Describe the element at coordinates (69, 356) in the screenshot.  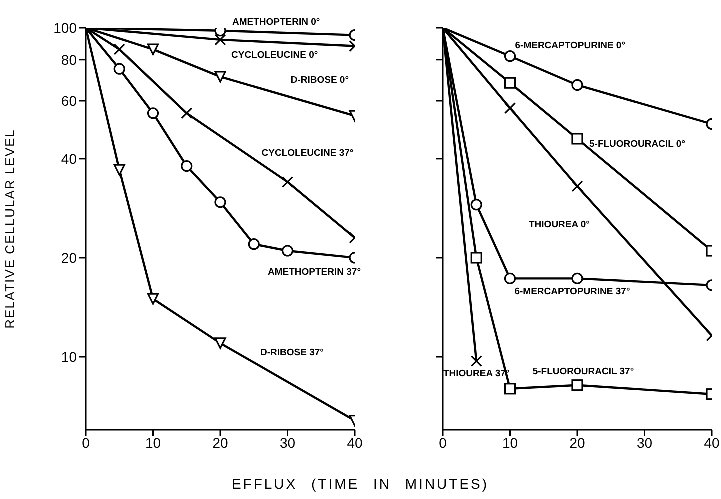
I see `y-tick-label: 10` at that location.